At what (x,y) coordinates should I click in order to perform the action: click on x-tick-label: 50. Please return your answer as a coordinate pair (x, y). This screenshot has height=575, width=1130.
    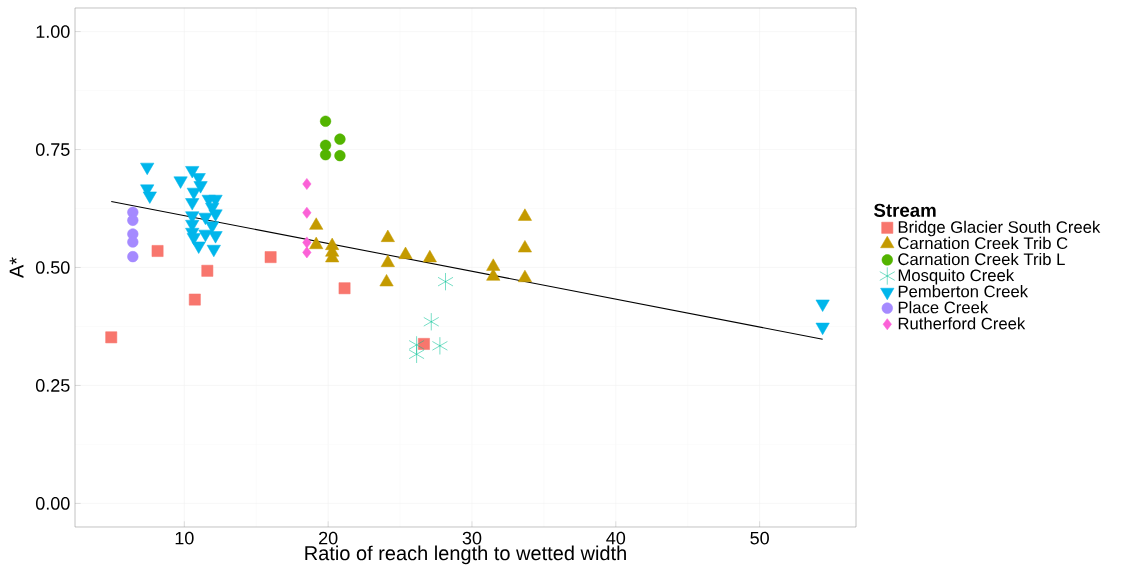
    Looking at the image, I should click on (759, 538).